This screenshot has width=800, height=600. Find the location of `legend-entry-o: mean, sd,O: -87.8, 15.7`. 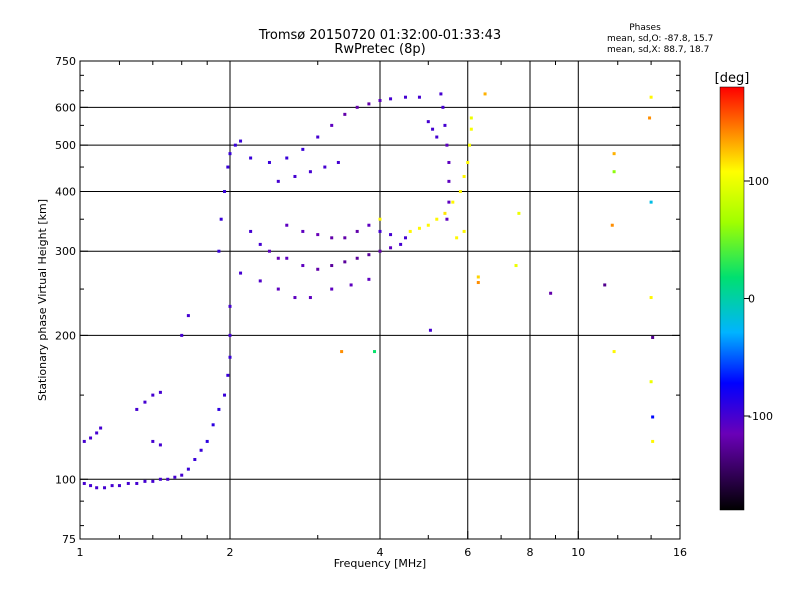

legend-entry-o: mean, sd,O: -87.8, 15.7 is located at coordinates (660, 39).